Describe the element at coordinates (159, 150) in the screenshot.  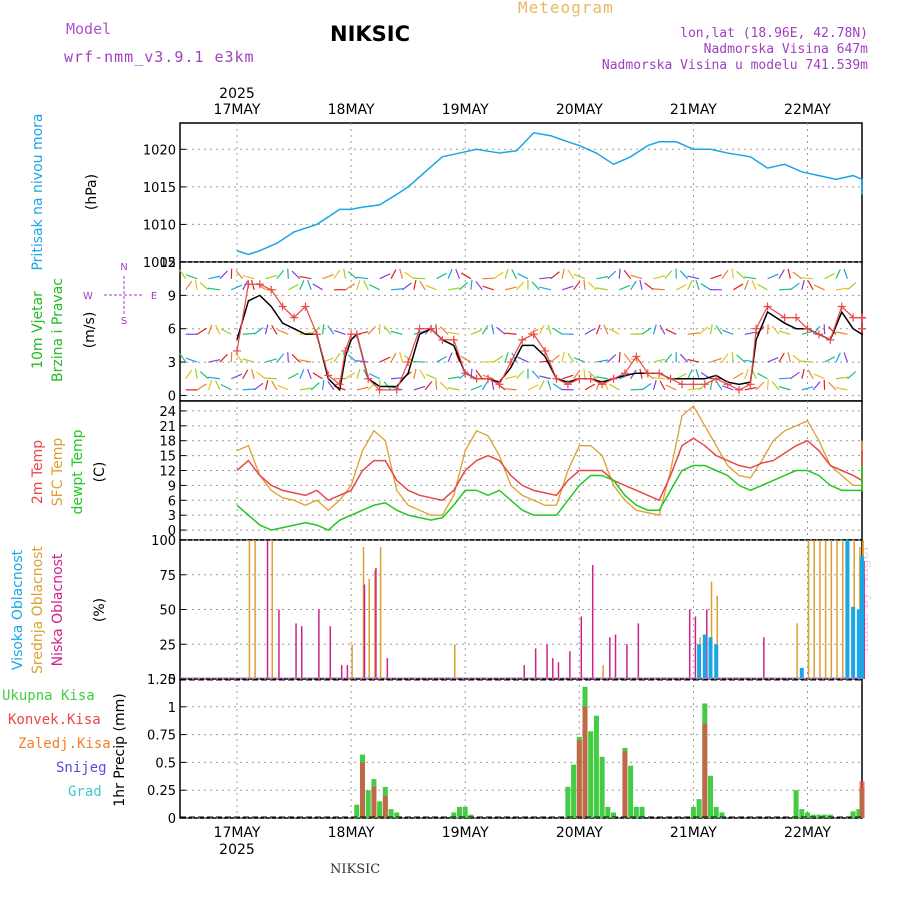
I see `y-tick-label: 1020` at that location.